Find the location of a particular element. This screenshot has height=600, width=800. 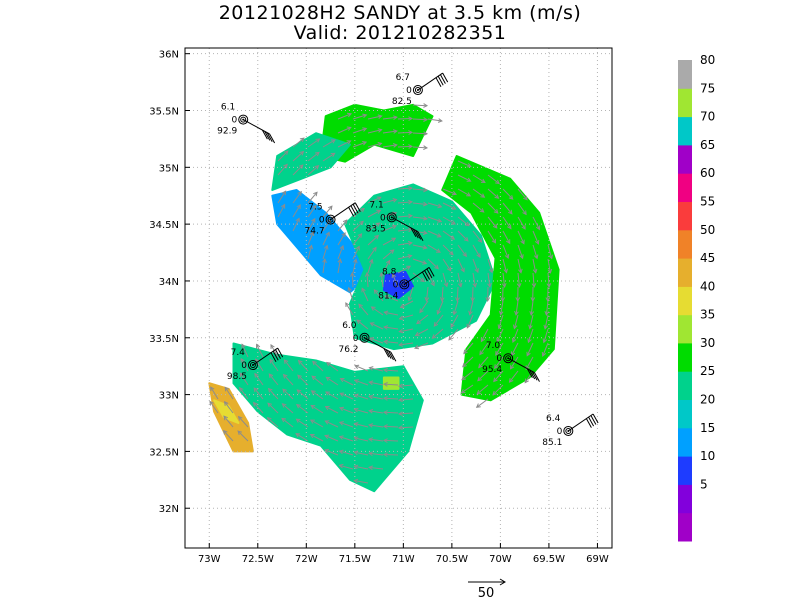

station-value-bottom: 76.2 is located at coordinates (348, 350).